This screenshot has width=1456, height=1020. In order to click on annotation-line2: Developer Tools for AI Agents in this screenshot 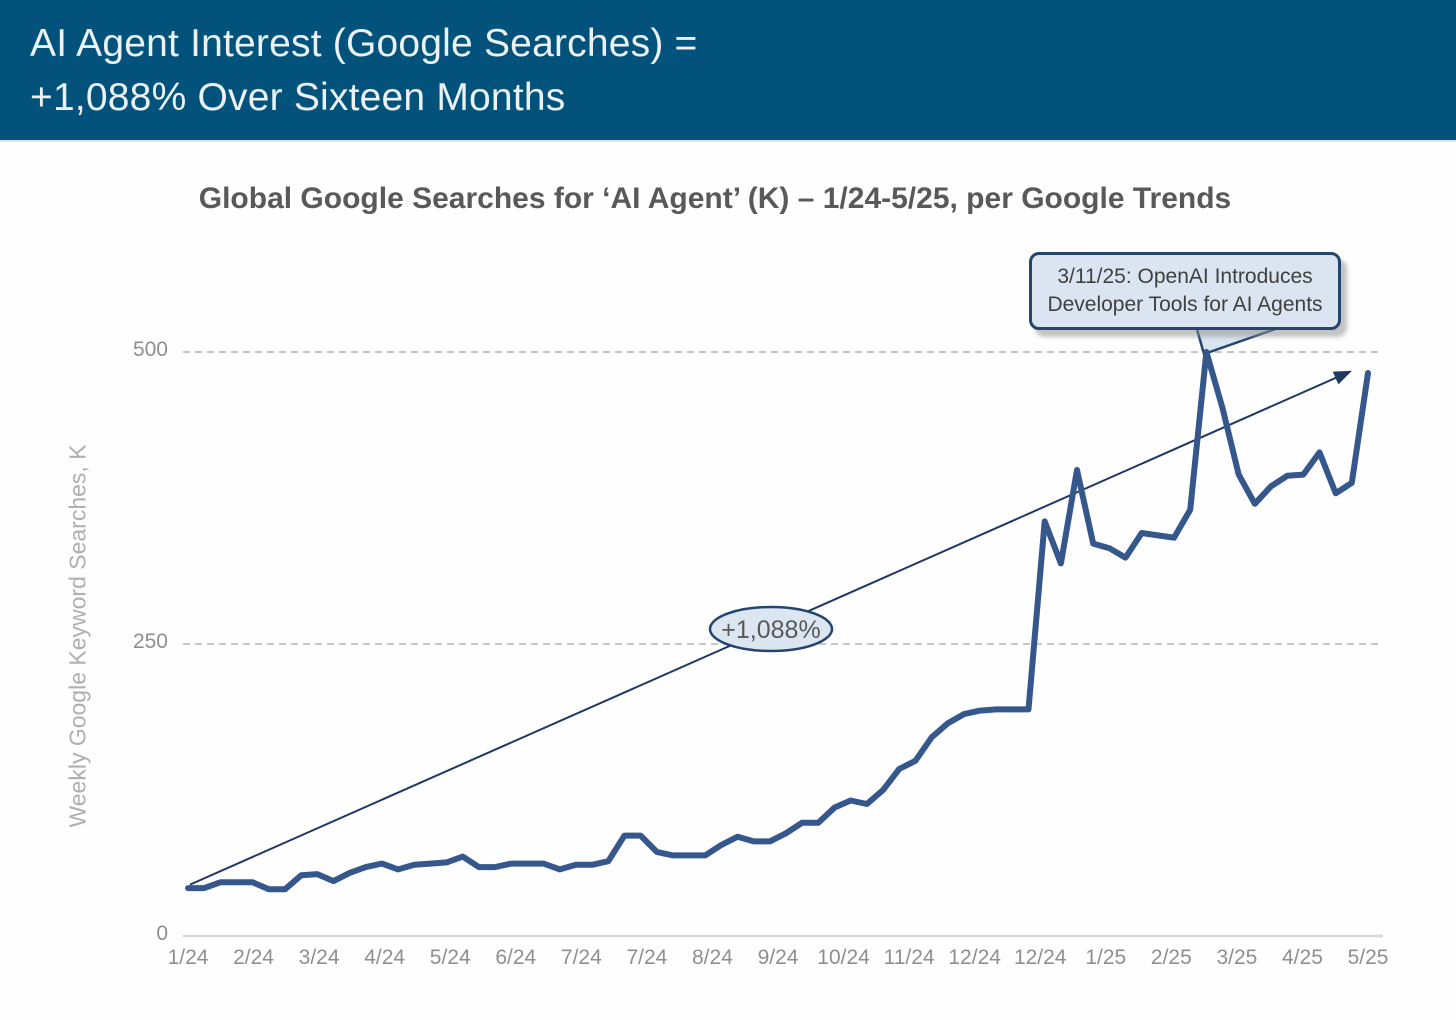, I will do `click(1185, 304)`.